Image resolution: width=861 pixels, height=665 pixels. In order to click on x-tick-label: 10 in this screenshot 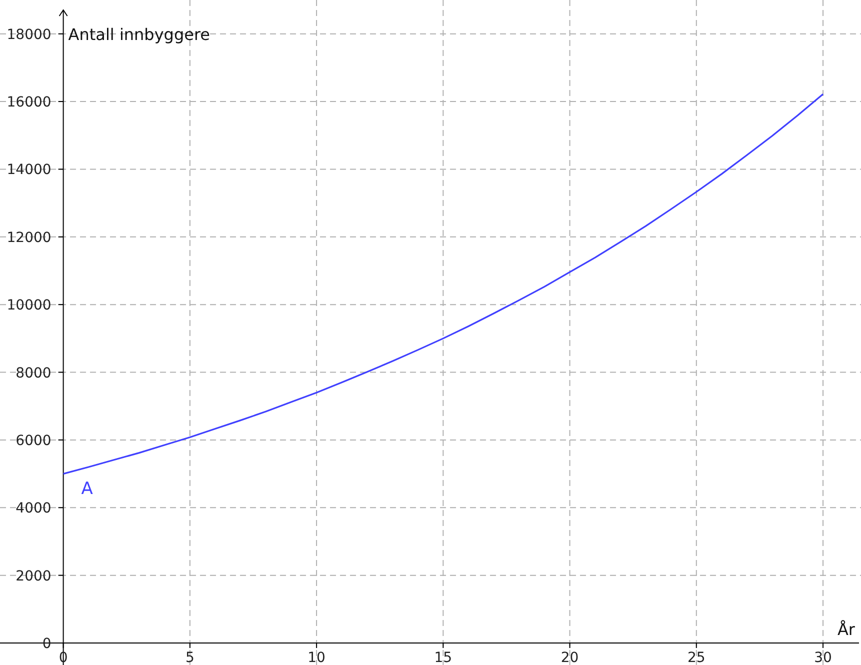, I will do `click(317, 657)`.